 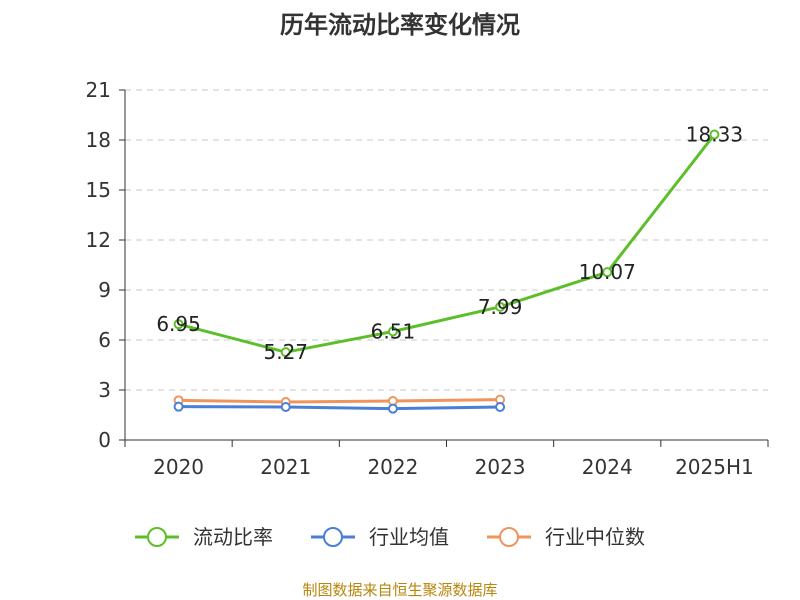 What do you see at coordinates (104, 290) in the screenshot?
I see `y-tick-label: 9` at bounding box center [104, 290].